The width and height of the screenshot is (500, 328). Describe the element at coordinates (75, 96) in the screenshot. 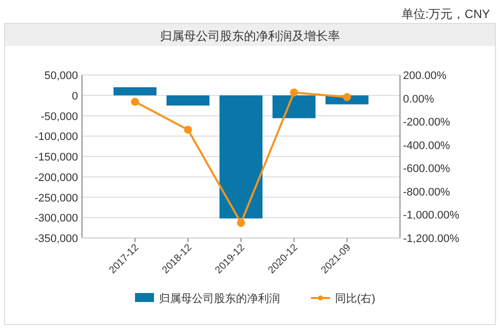

I see `y-tick-label: 0` at that location.